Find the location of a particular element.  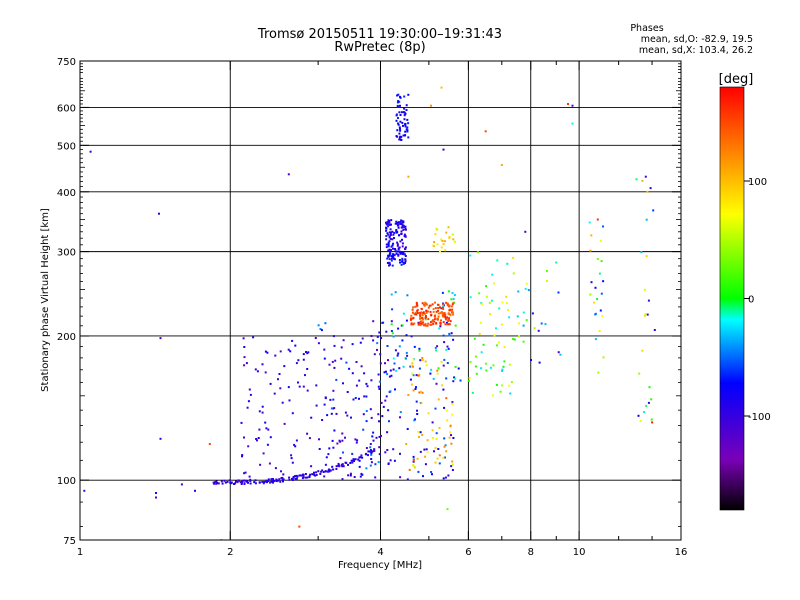

colorbar: [deg] 100 0 -100 is located at coordinates (745, 291).